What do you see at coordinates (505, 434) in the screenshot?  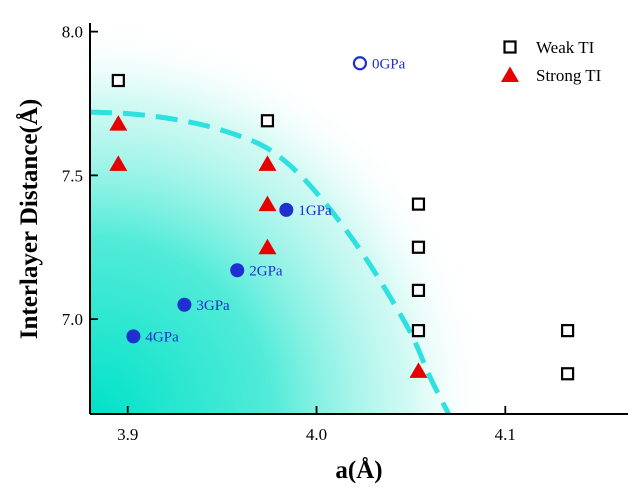 I see `x-tick-label: 4.1` at bounding box center [505, 434].